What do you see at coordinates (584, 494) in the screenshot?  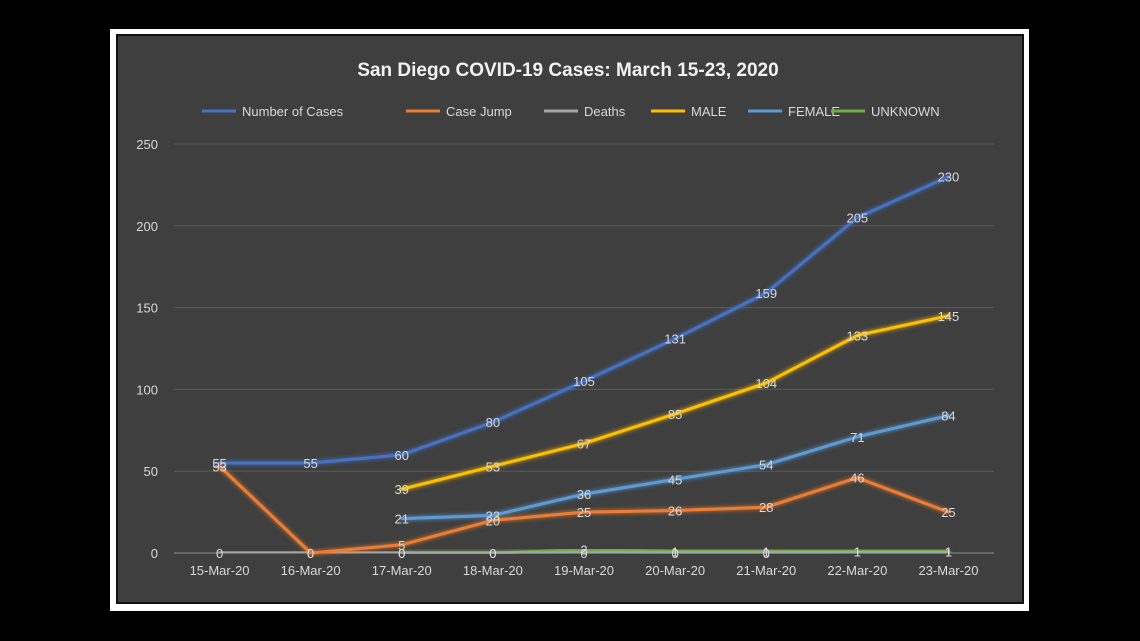 I see `data-label: 36` at bounding box center [584, 494].